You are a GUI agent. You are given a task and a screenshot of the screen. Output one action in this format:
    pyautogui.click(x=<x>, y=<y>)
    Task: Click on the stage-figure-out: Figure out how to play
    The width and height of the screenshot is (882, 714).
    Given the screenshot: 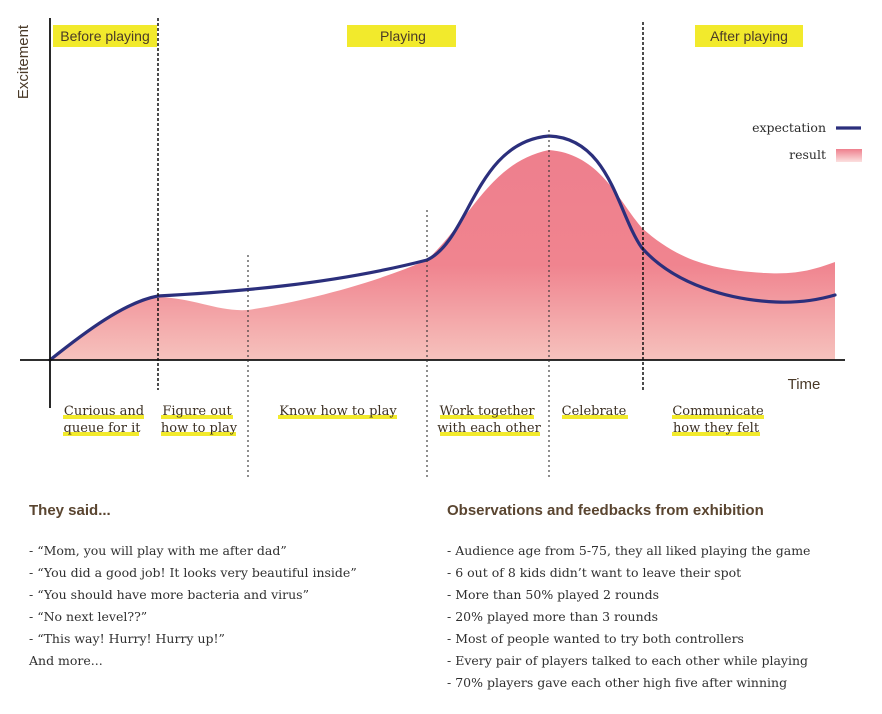 What is the action you would take?
    pyautogui.click(x=199, y=420)
    